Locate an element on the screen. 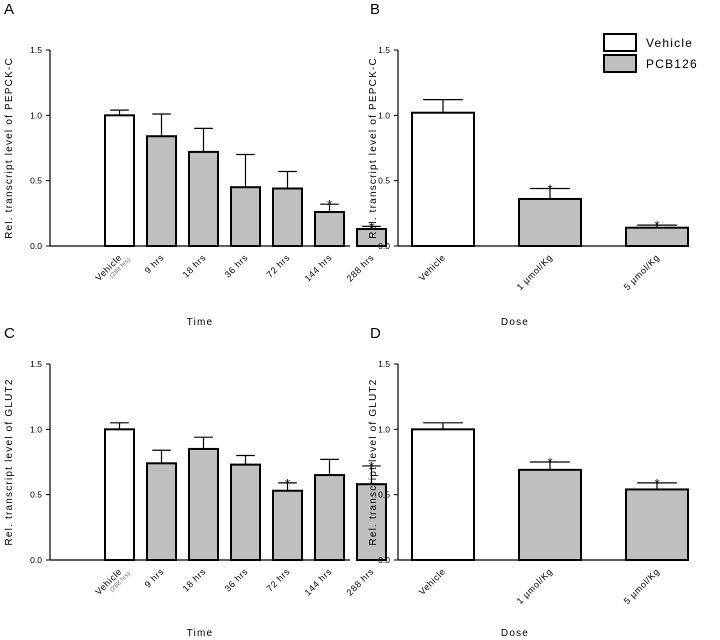 The image size is (720, 640). panel-letter: D is located at coordinates (375, 333).